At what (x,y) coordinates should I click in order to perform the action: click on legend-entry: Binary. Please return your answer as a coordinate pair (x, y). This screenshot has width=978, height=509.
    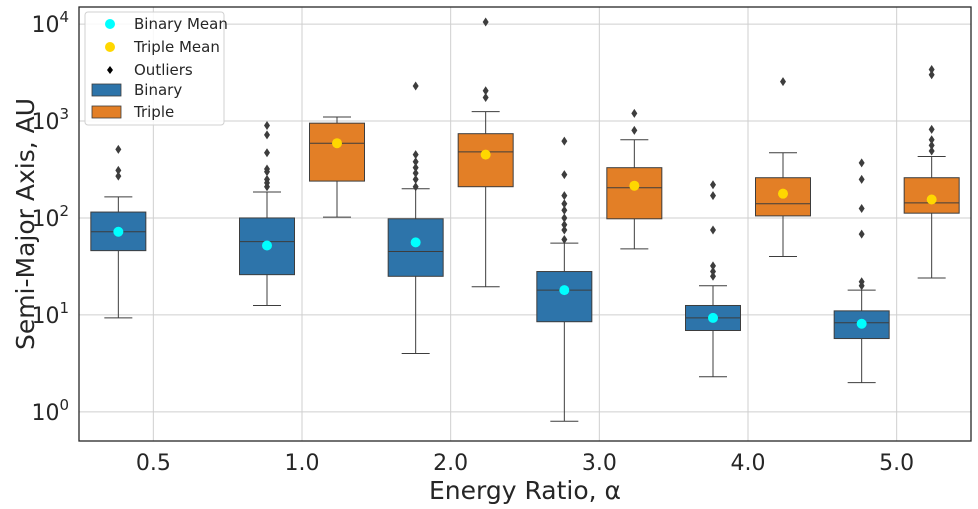
    Looking at the image, I should click on (136, 90).